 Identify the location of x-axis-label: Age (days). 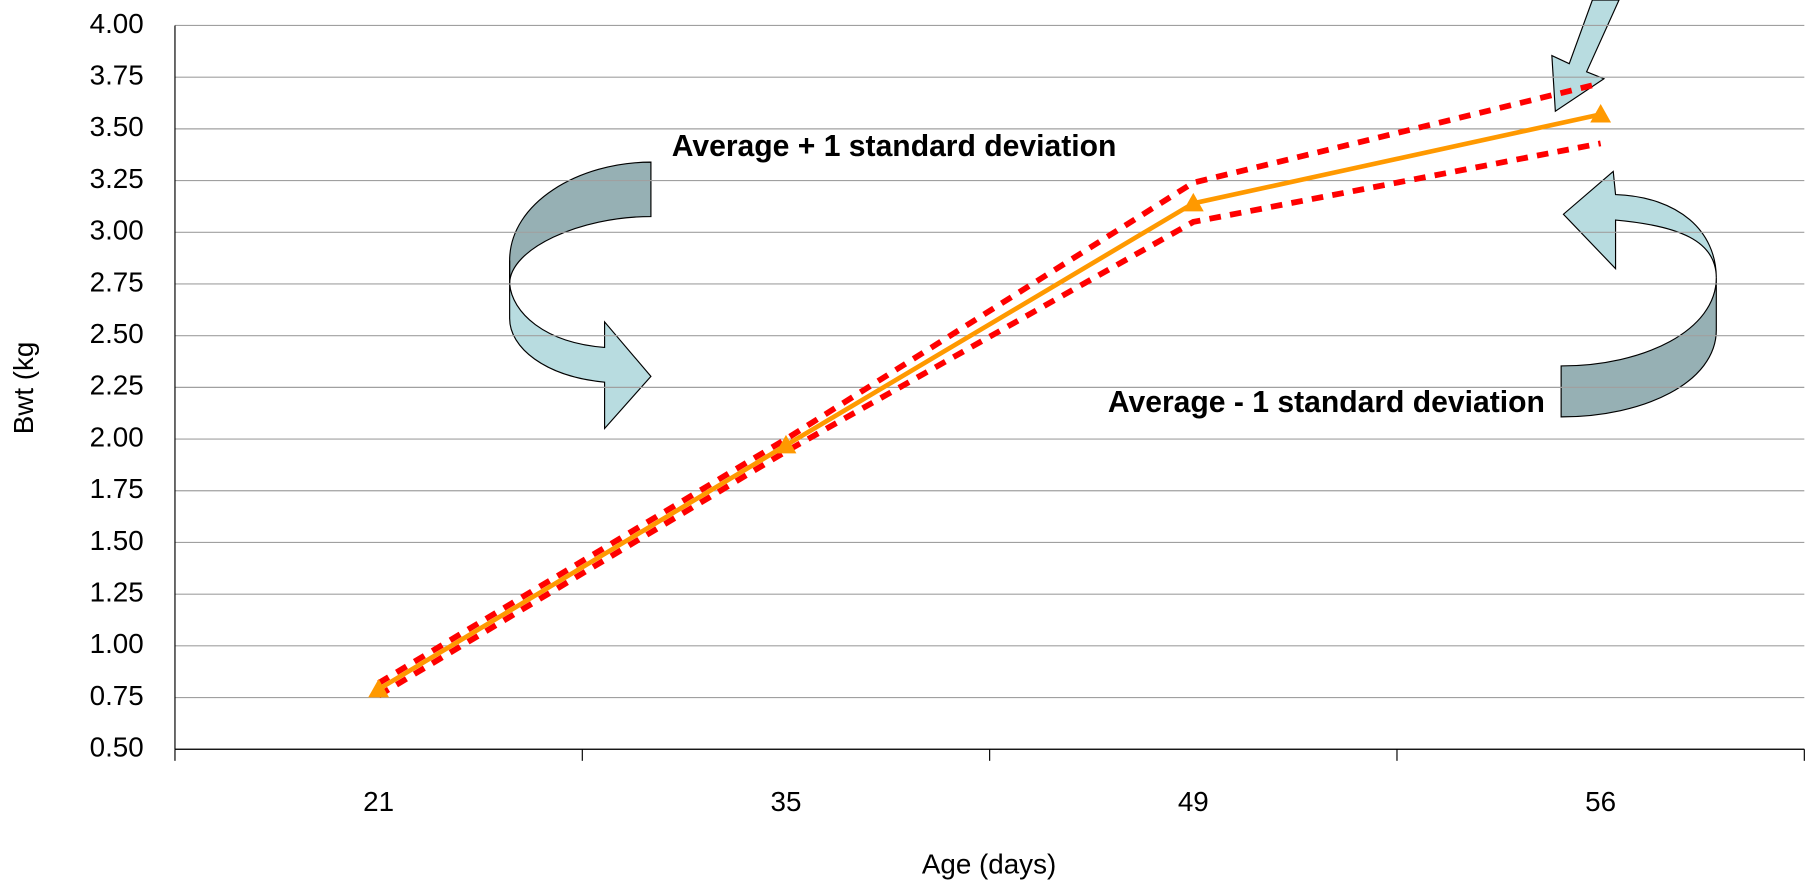
(989, 864).